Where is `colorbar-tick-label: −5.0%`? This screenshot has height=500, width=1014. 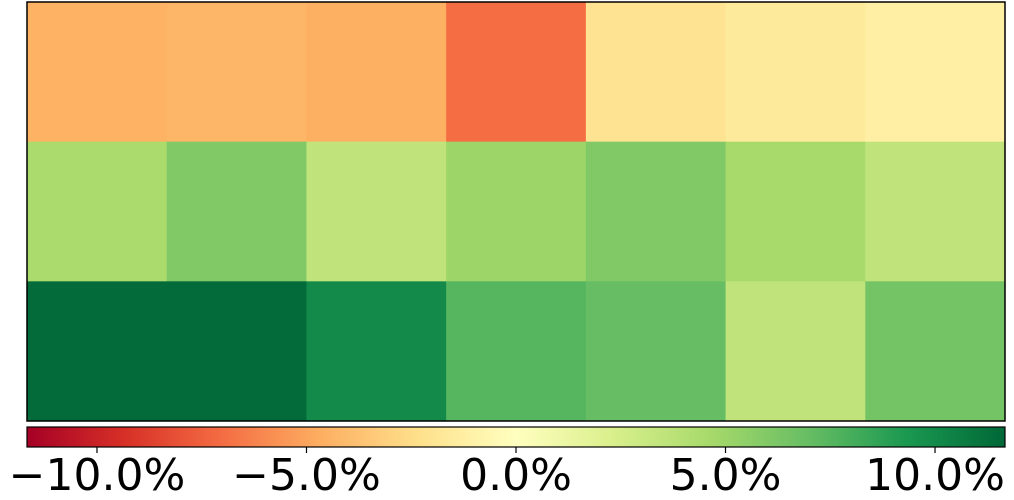
colorbar-tick-label: −5.0% is located at coordinates (306, 475).